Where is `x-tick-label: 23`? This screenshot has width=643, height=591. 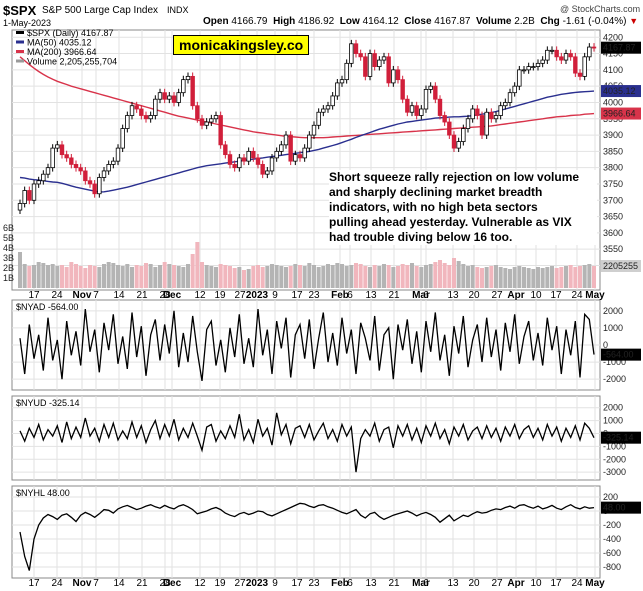
x-tick-label: 23 is located at coordinates (314, 295).